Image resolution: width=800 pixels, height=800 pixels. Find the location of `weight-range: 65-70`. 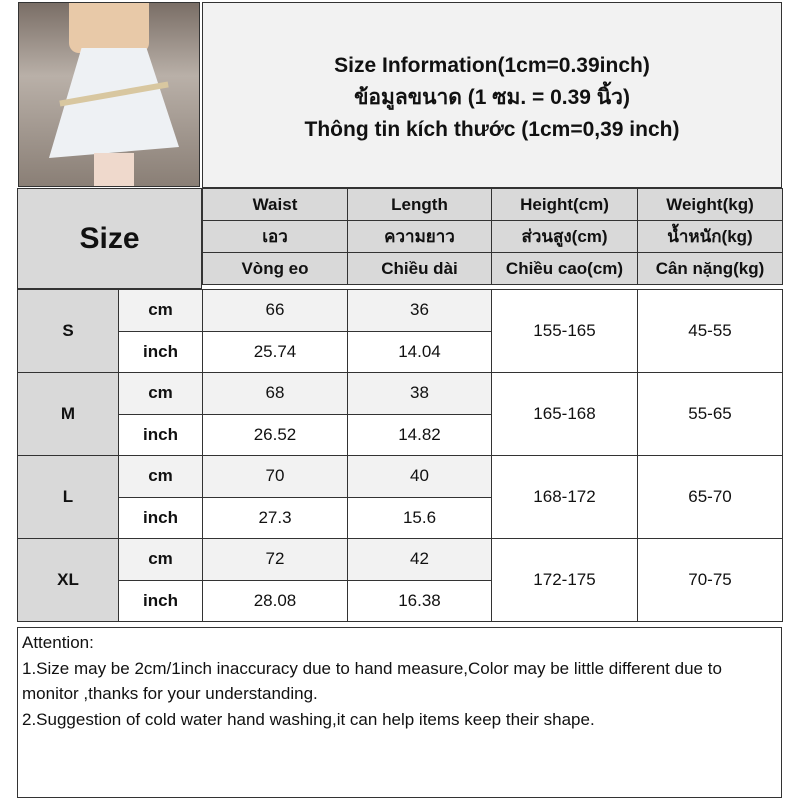

weight-range: 65-70 is located at coordinates (710, 497).